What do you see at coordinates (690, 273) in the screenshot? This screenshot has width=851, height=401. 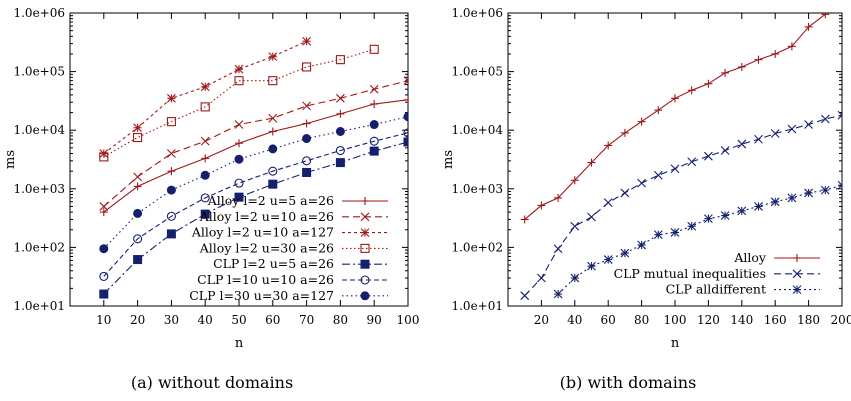 I see `legend-label: CLP mutual inequalities` at bounding box center [690, 273].